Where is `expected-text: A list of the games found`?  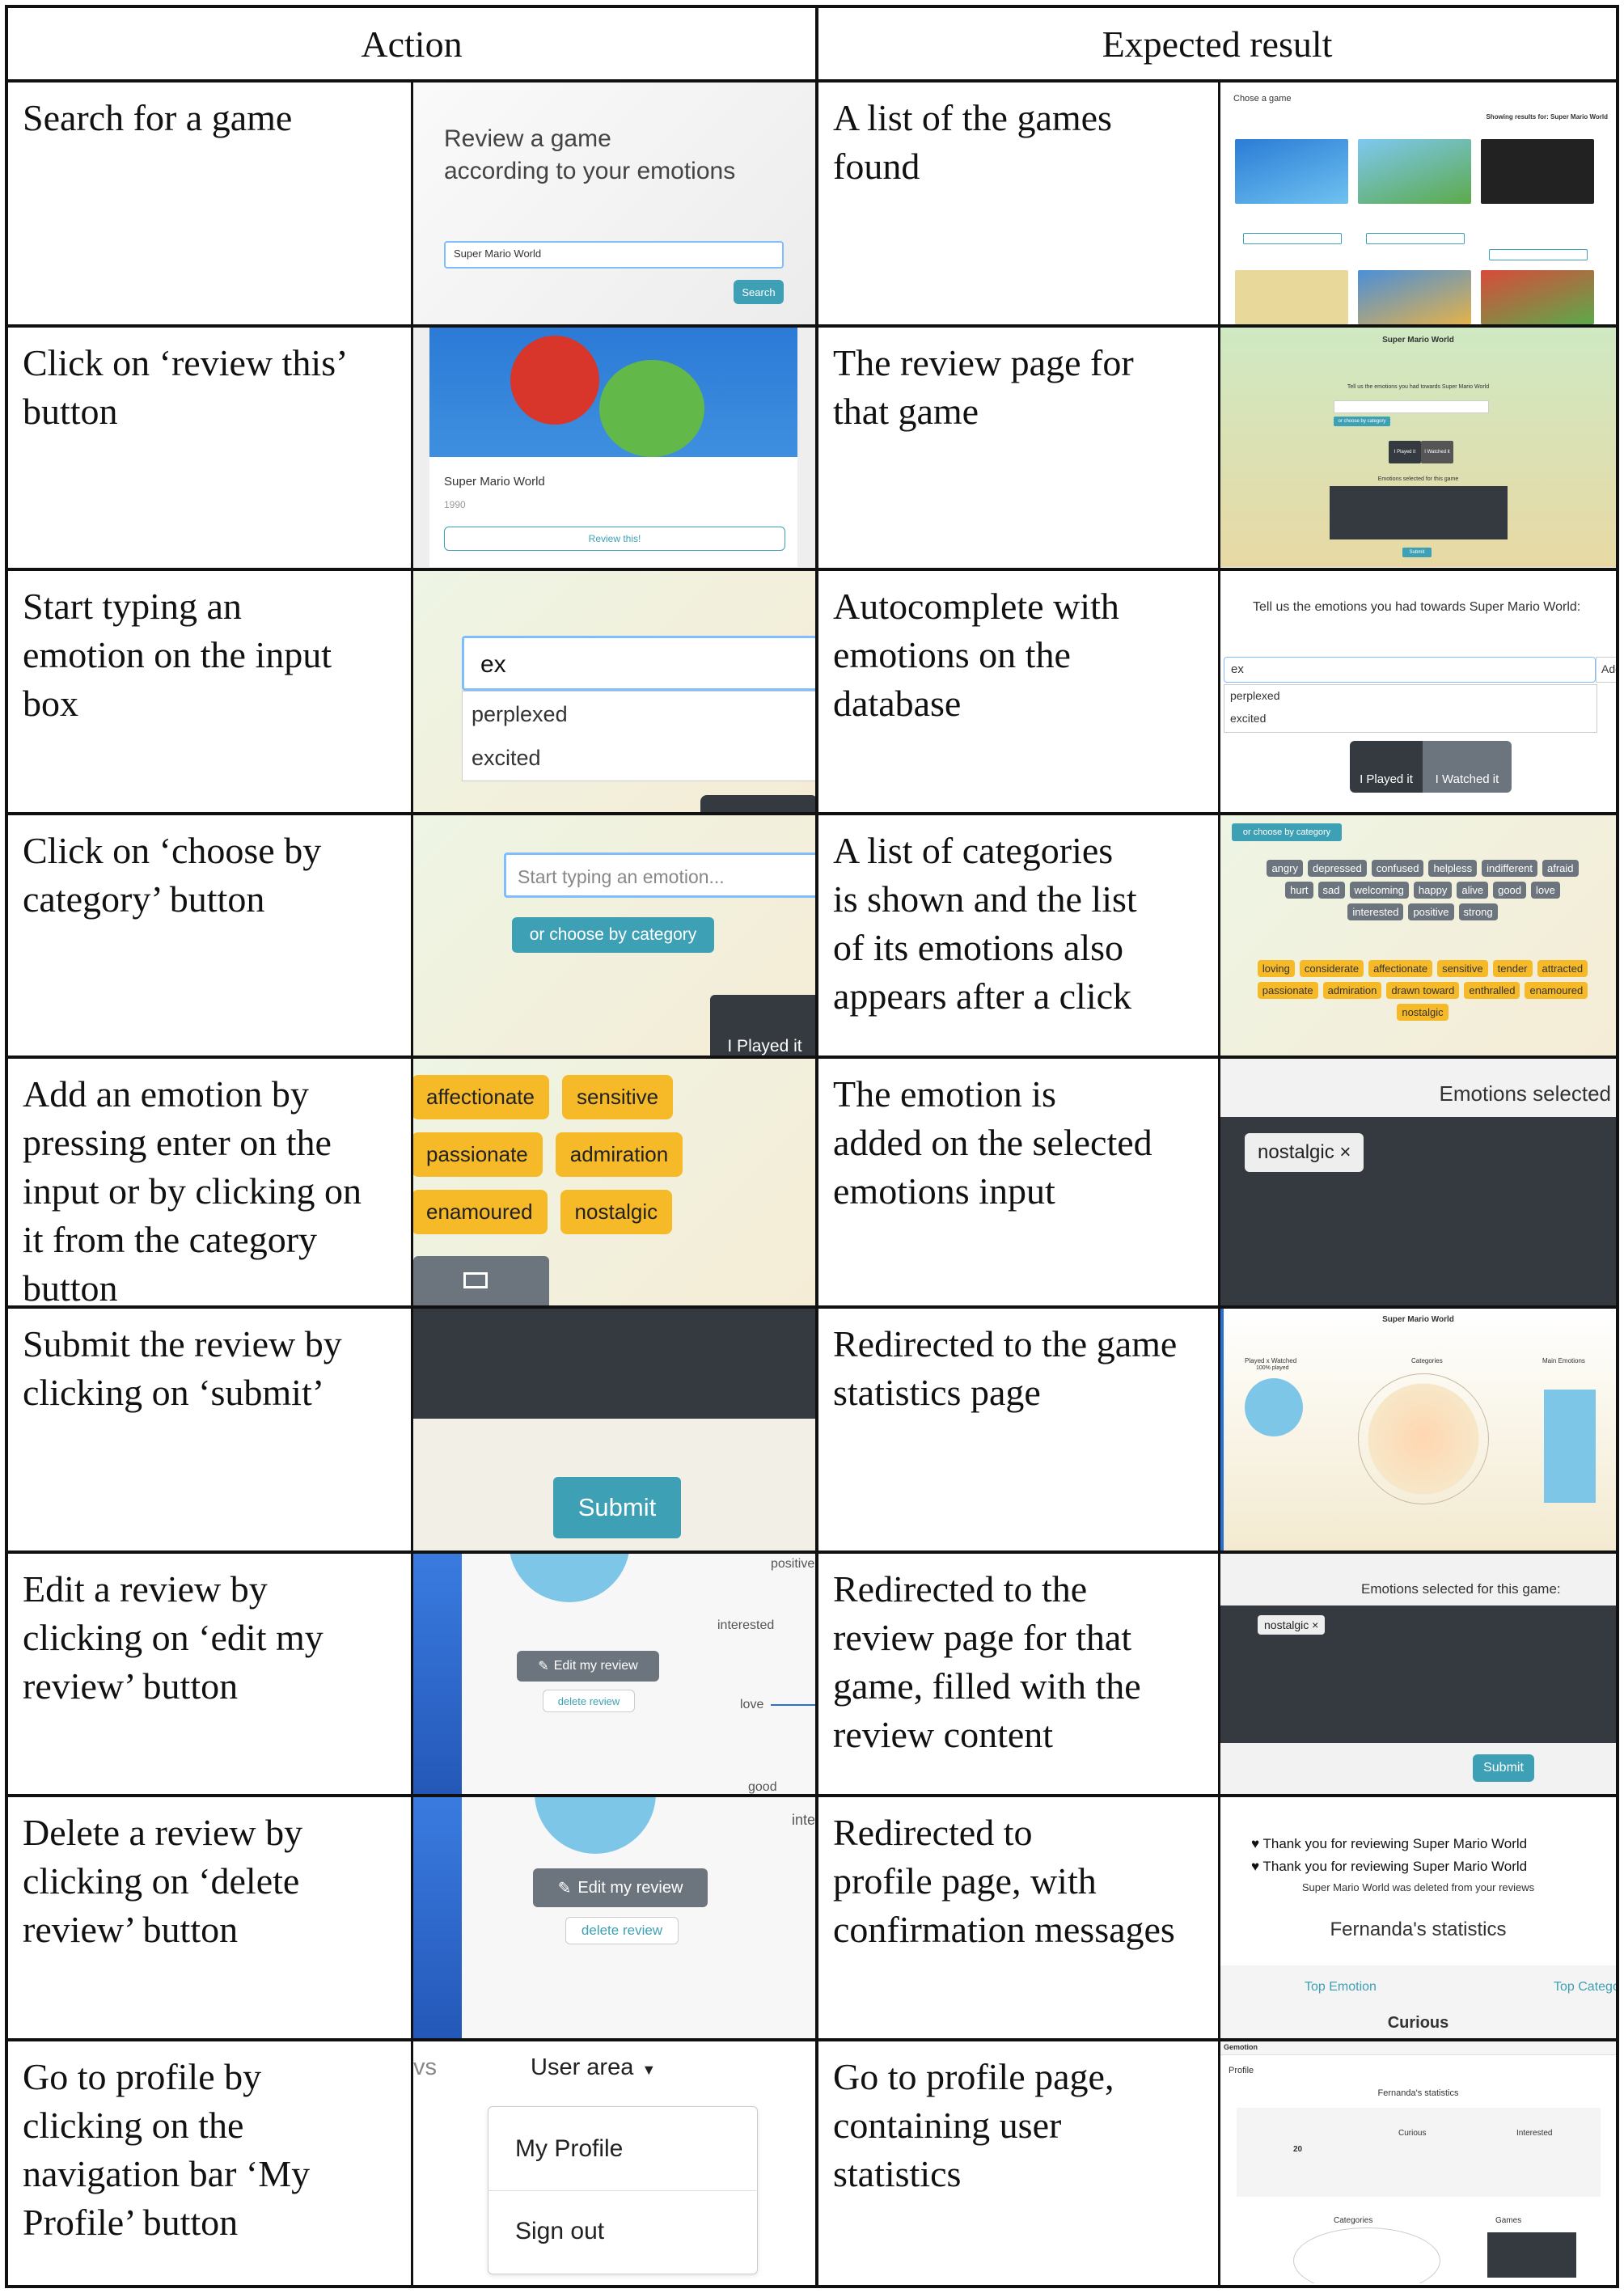
expected-text: A list of the games found is located at coordinates (972, 142).